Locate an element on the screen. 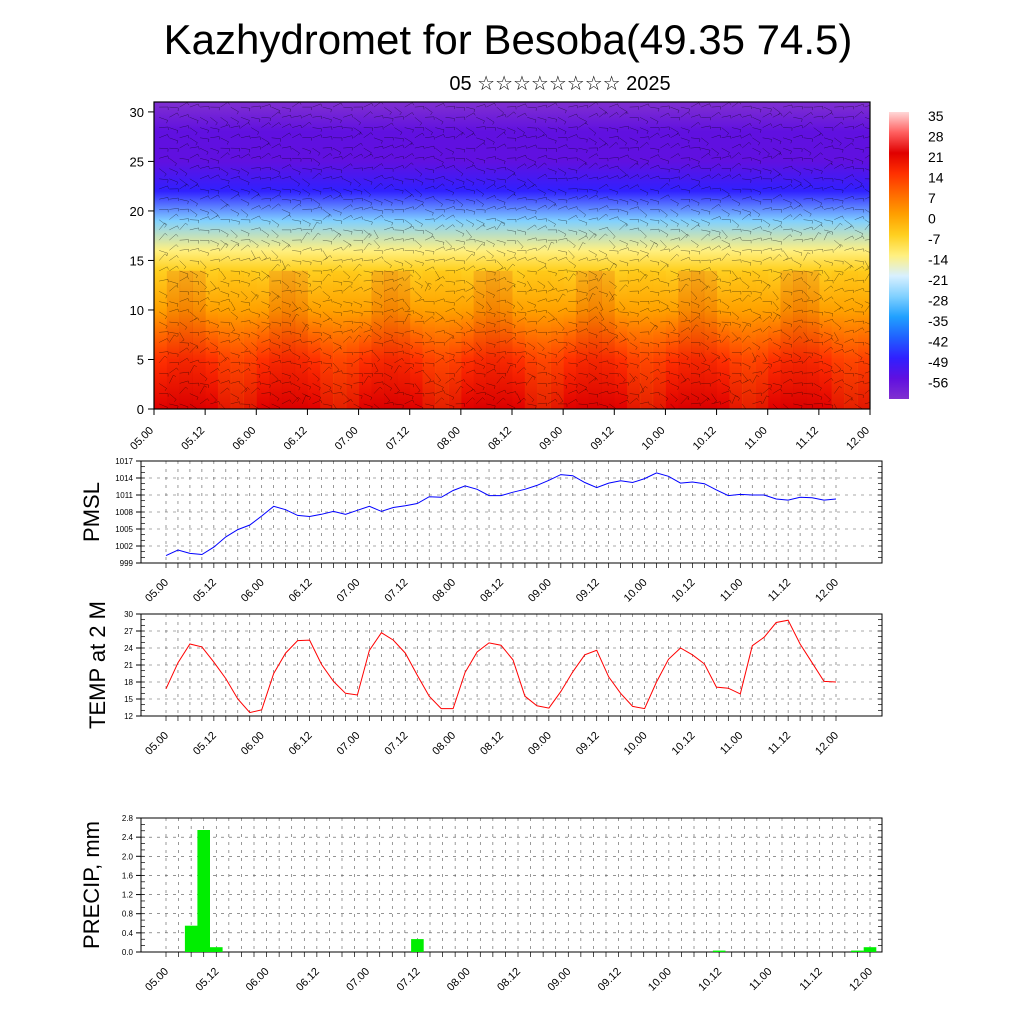  y-tick-label: 1005 is located at coordinates (124, 529).